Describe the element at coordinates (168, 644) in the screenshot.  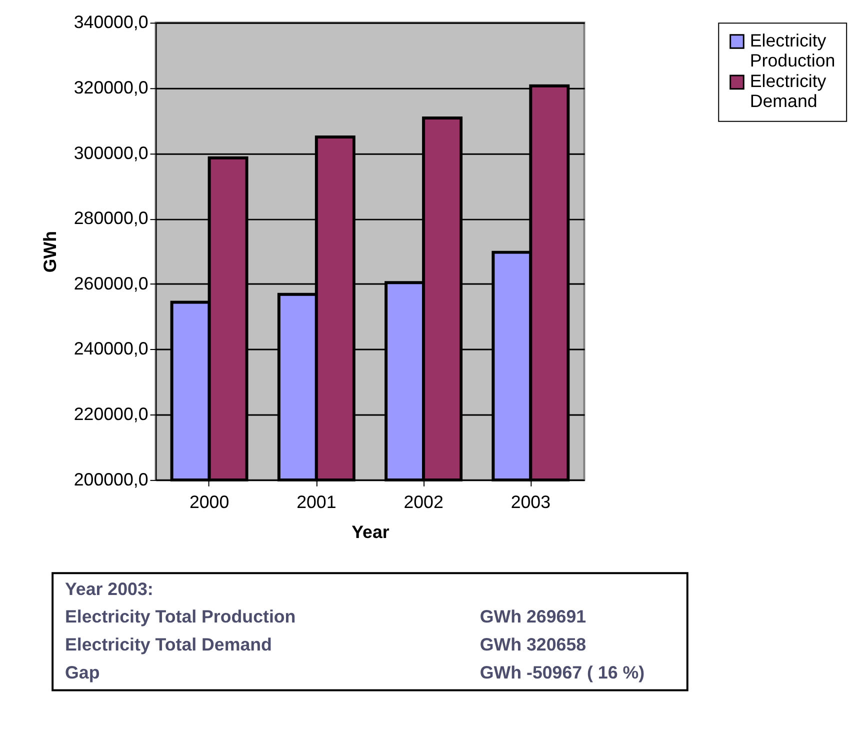
I see `text: Electricity Total Demand` at that location.